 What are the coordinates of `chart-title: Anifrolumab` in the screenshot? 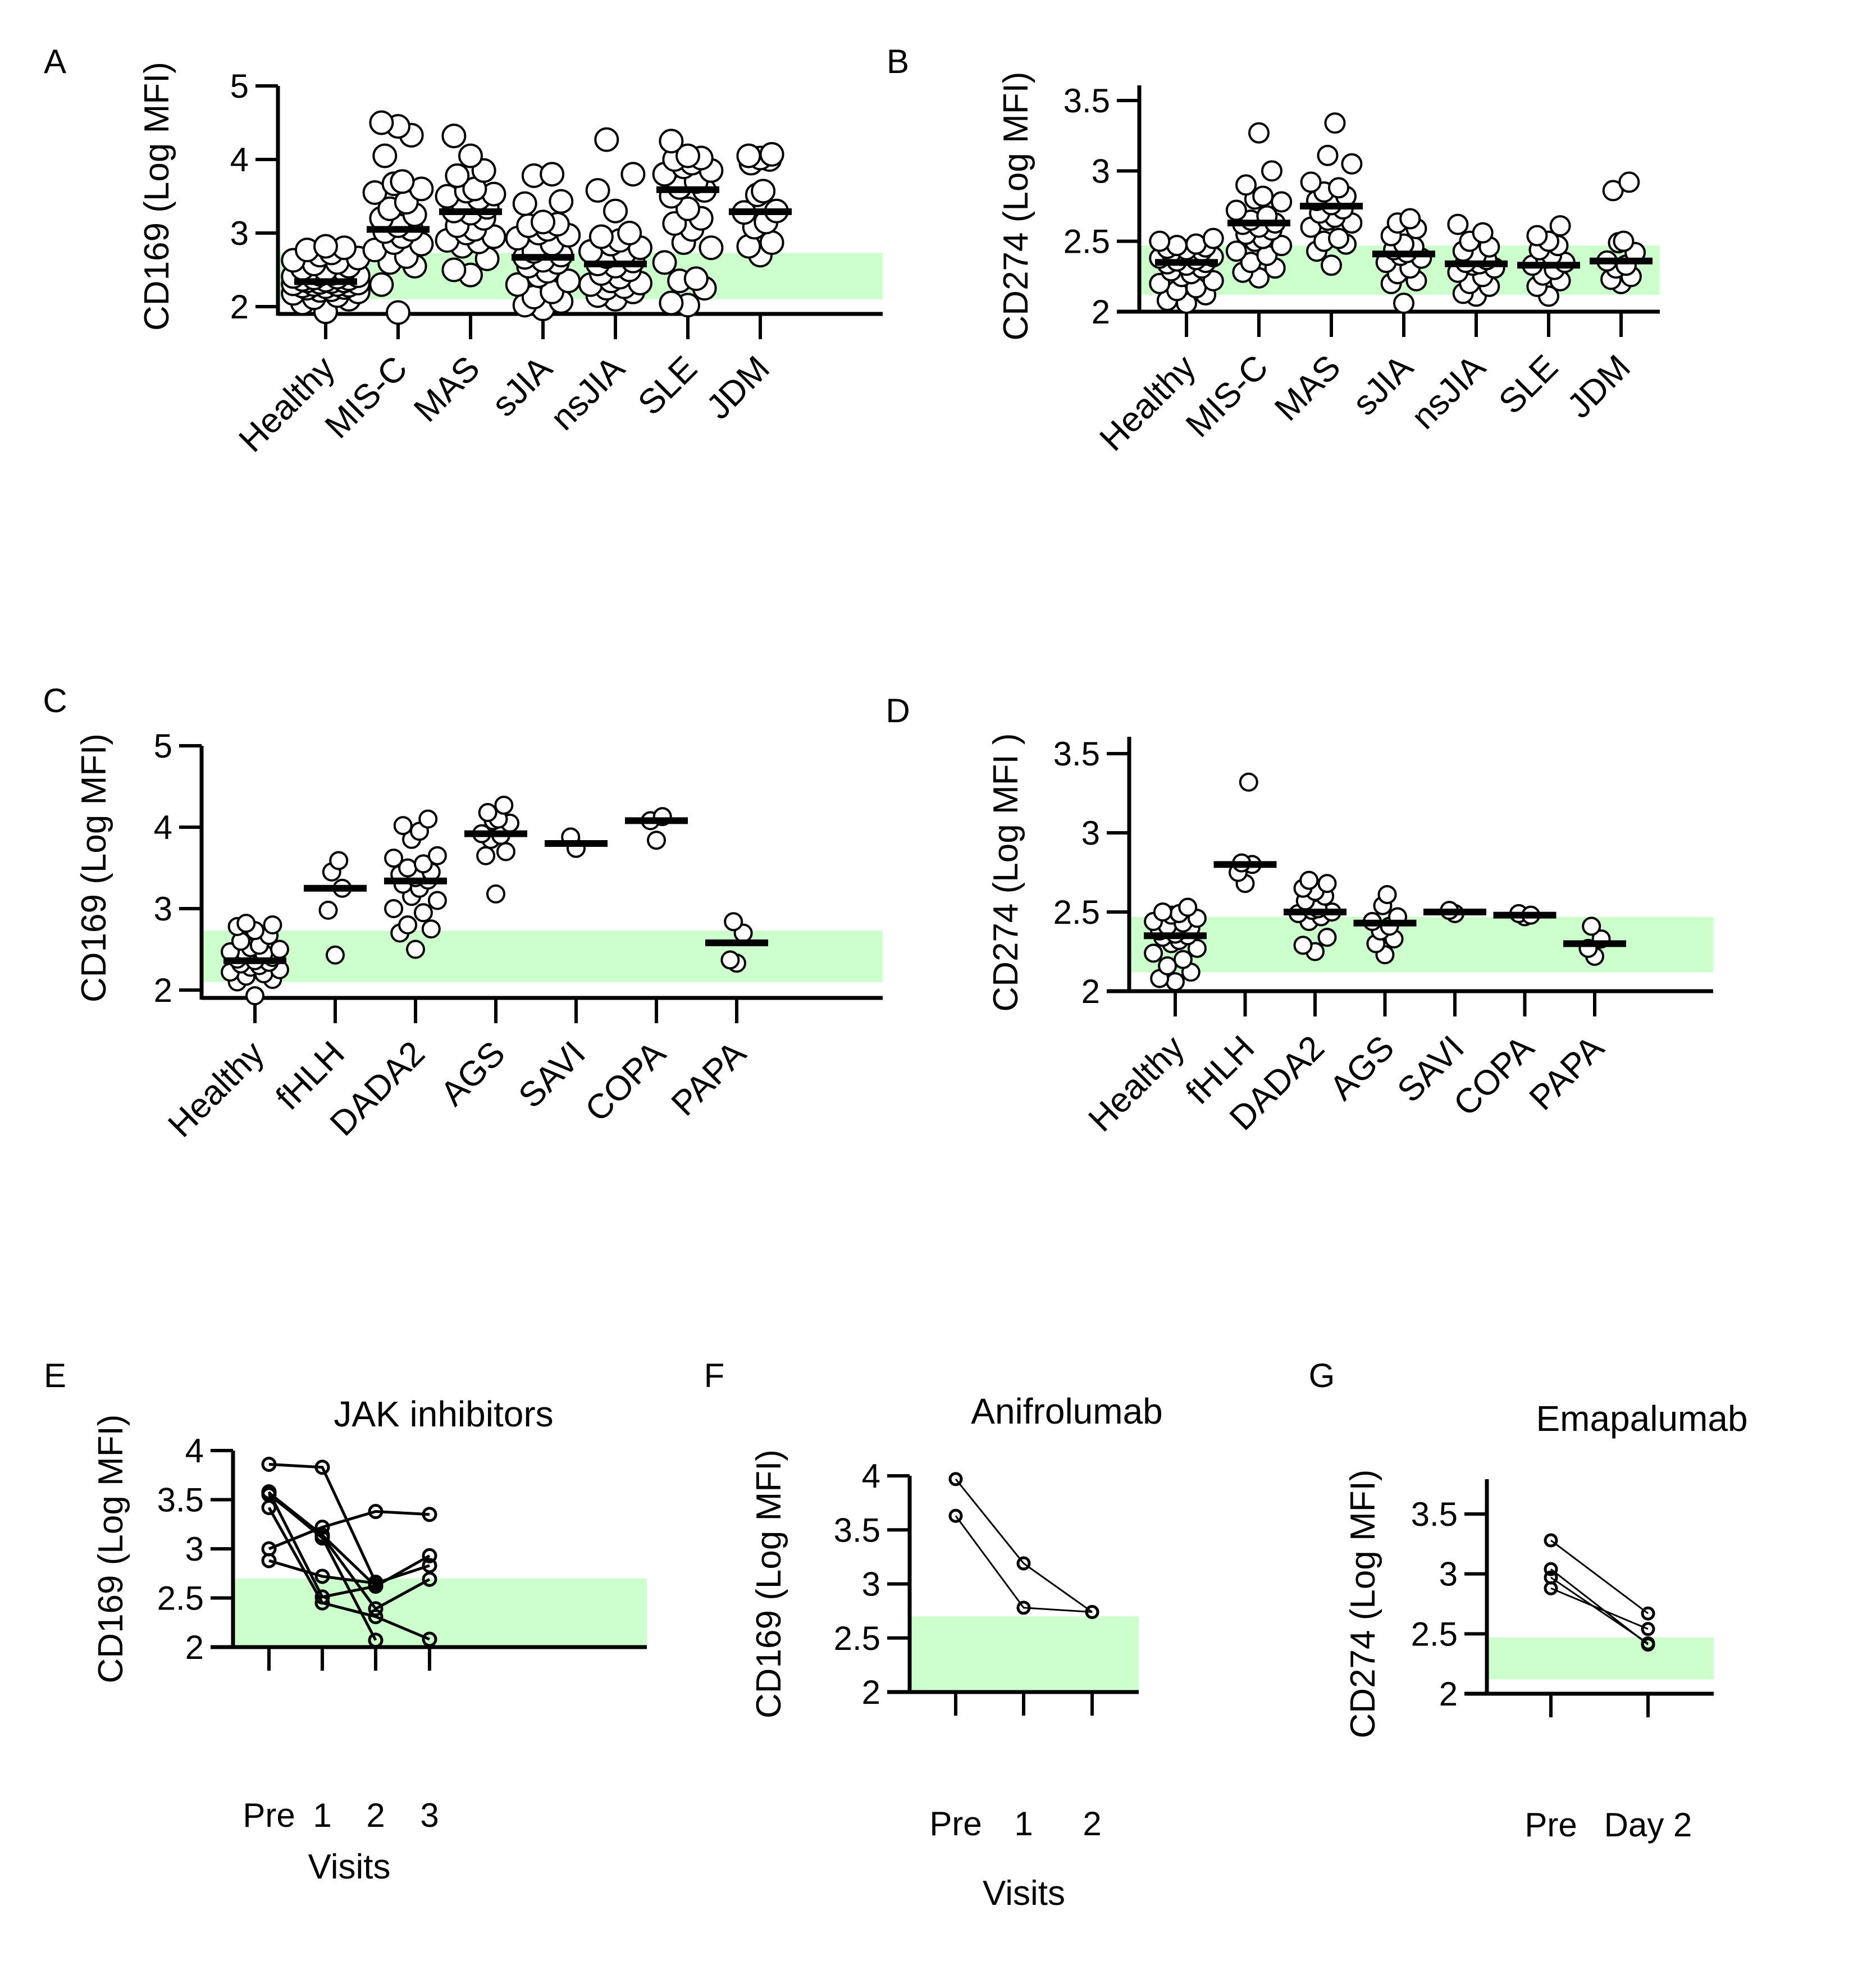 It's located at (1067, 1411).